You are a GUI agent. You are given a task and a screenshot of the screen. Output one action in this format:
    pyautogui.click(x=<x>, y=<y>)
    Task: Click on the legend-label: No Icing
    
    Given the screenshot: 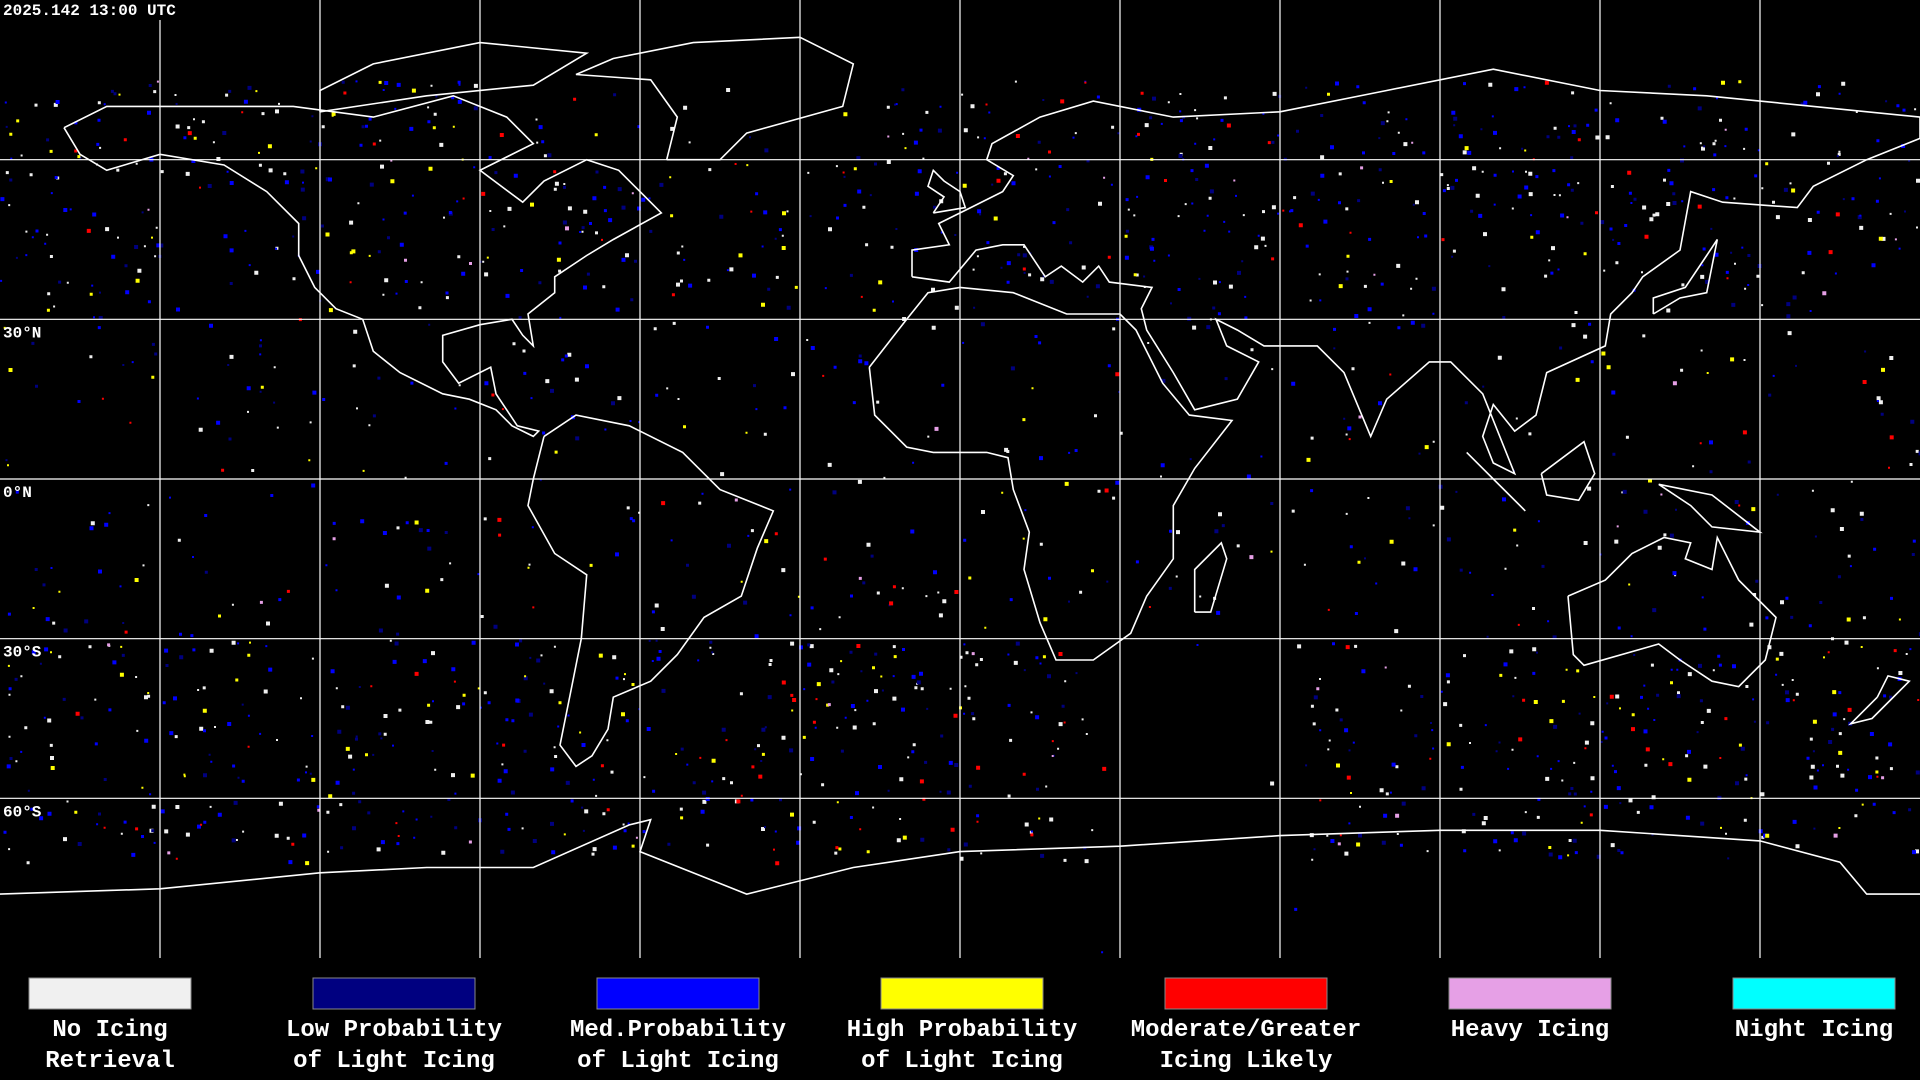 What is the action you would take?
    pyautogui.click(x=109, y=1030)
    